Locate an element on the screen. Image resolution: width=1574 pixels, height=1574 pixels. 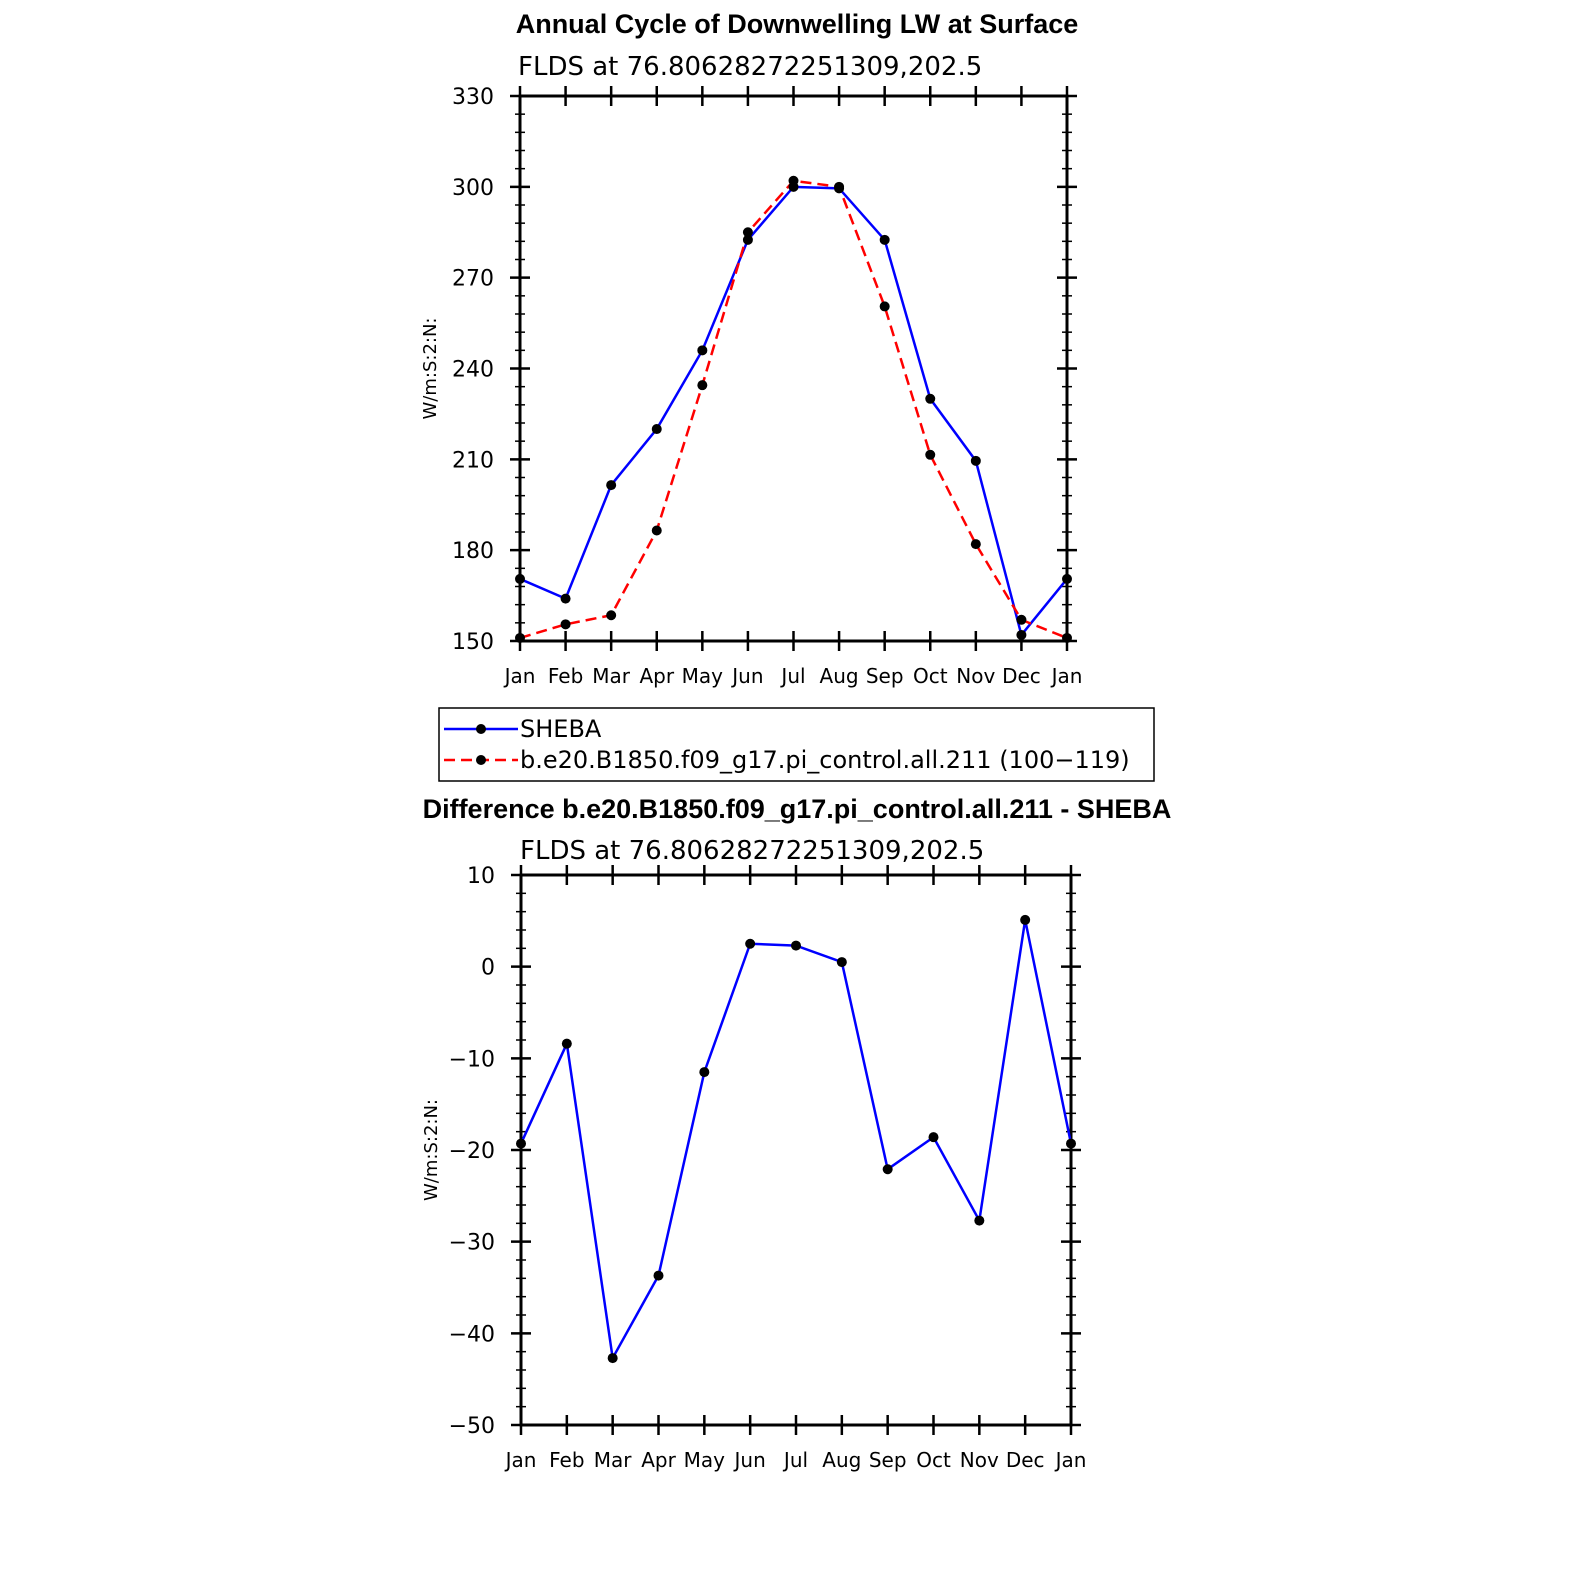
chart1-xtick-label: Apr is located at coordinates (656, 676).